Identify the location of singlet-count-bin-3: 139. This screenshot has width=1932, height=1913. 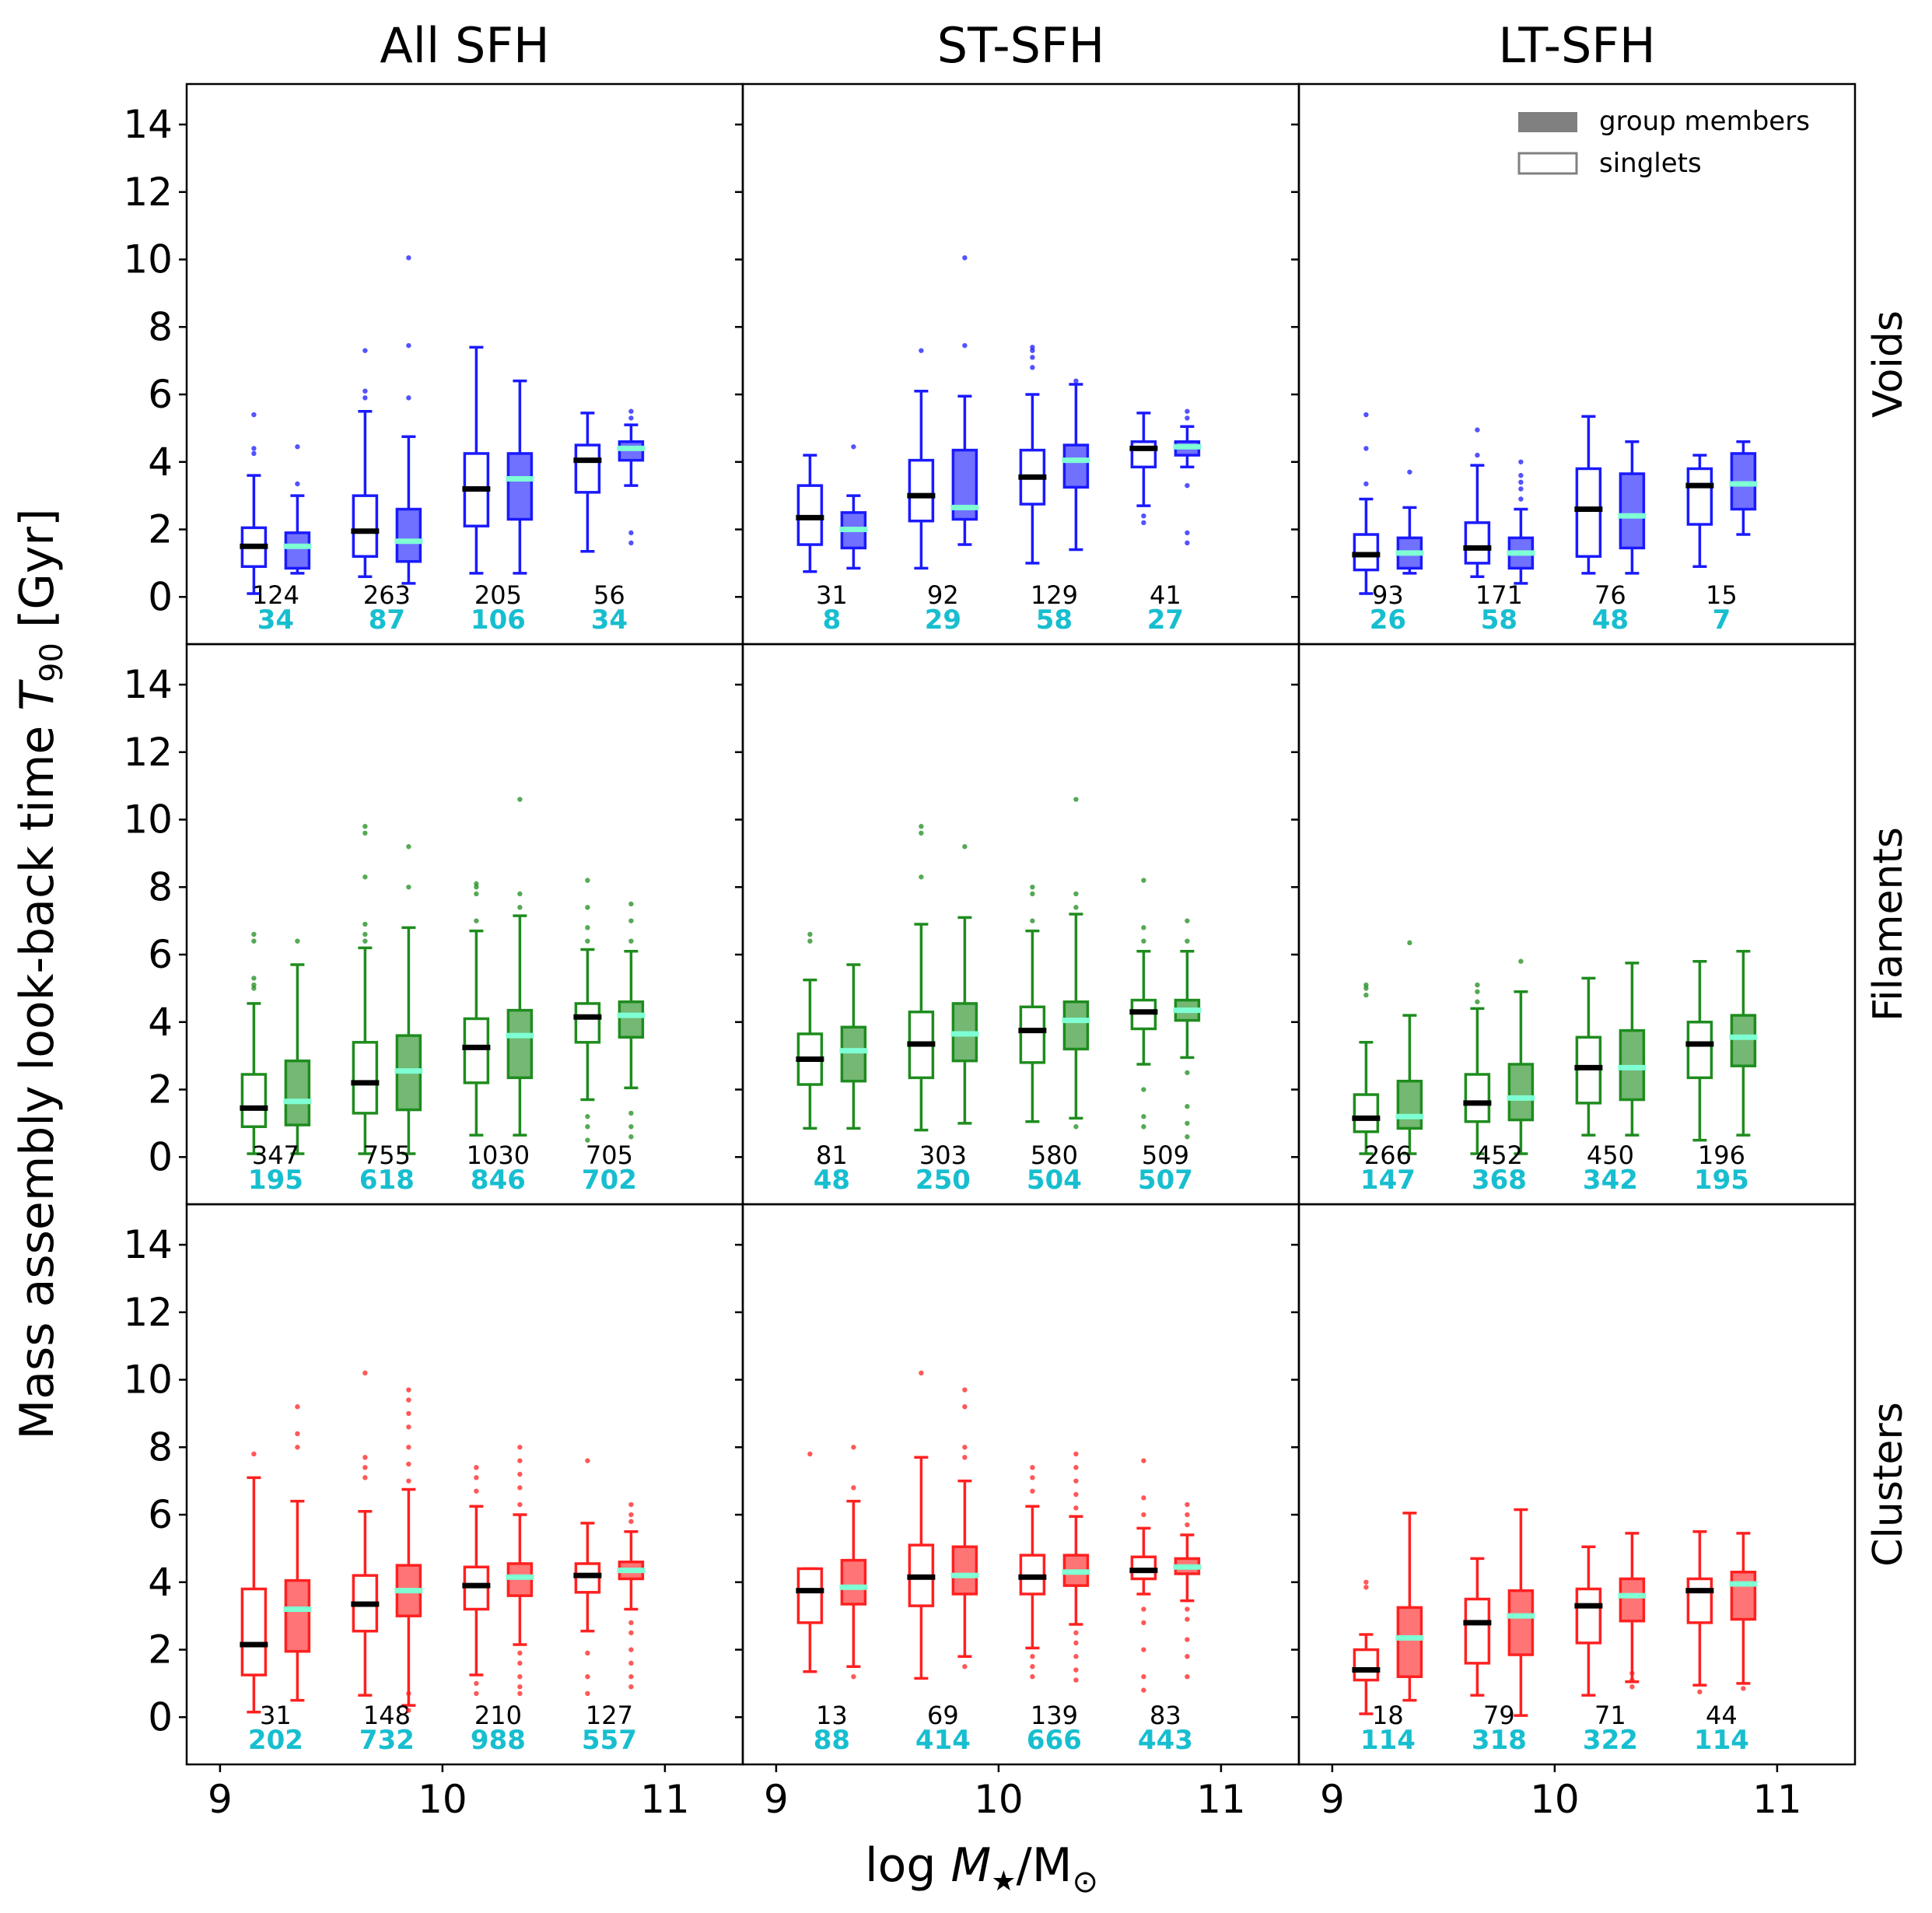
(1055, 1716).